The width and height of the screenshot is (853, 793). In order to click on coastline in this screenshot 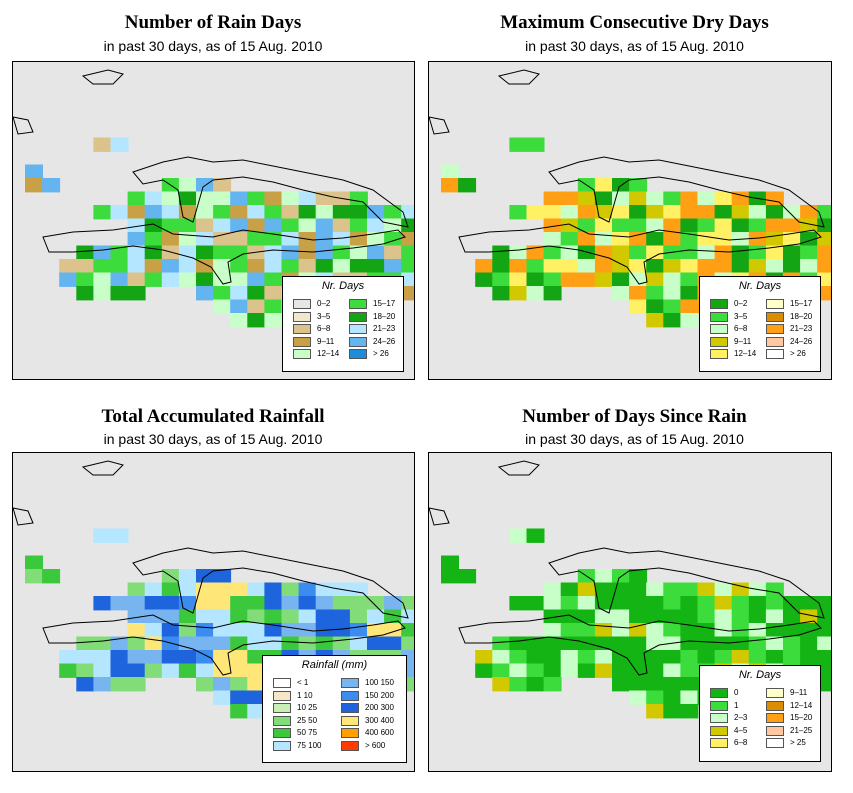, I will do `click(23, 516)`.